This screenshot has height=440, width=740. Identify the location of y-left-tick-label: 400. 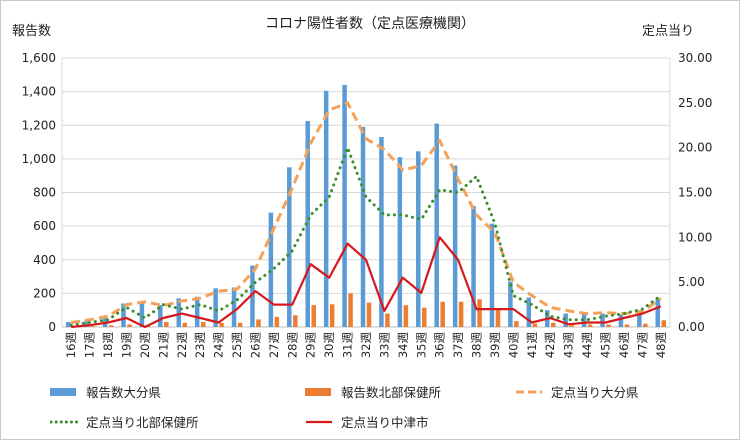
(44, 260).